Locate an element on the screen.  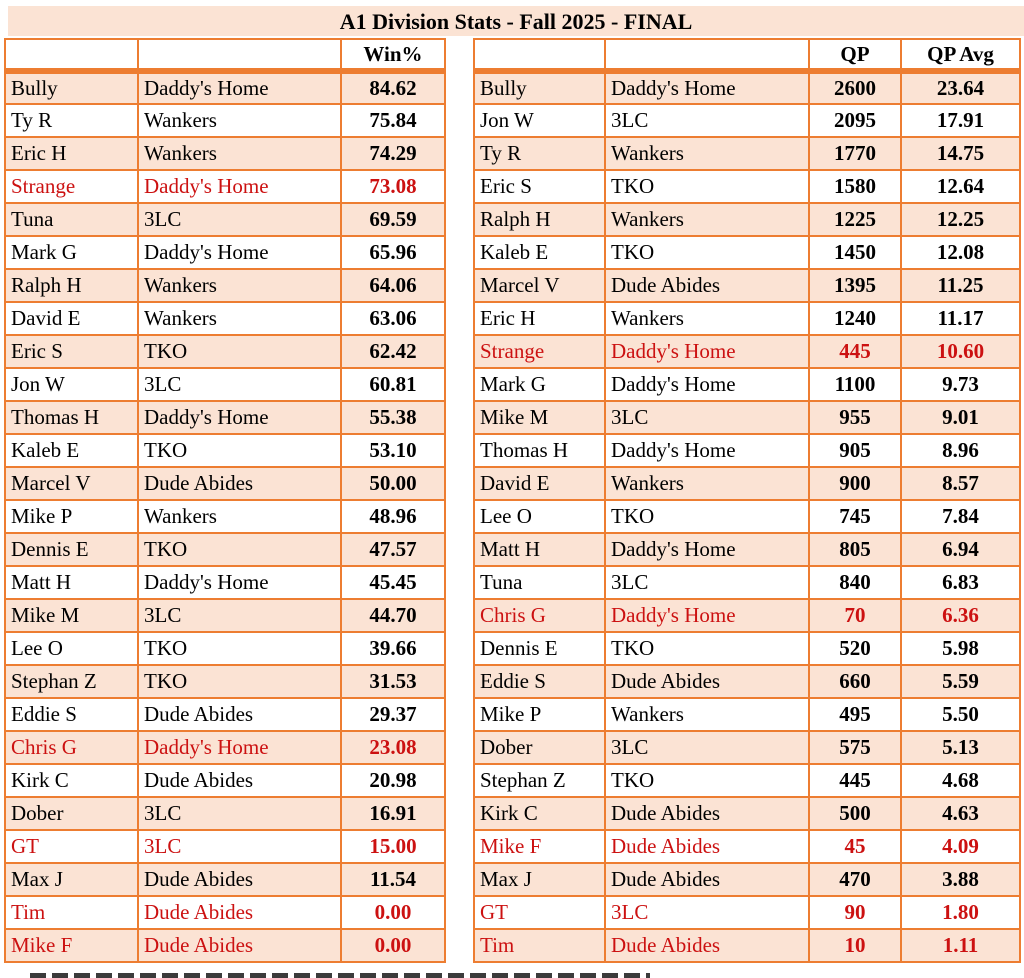
qp-value-cell: 1580 is located at coordinates (855, 186).